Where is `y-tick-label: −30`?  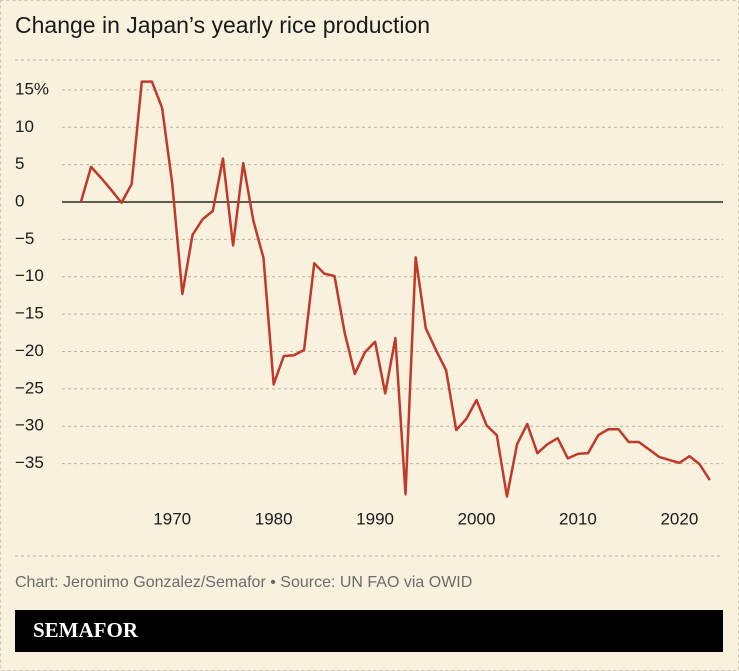 y-tick-label: −30 is located at coordinates (29, 425).